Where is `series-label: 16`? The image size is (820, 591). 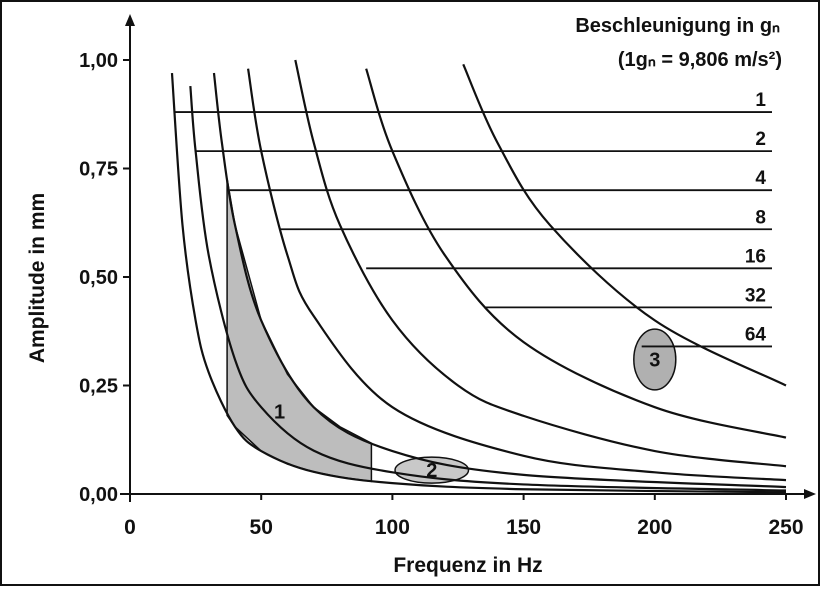 series-label: 16 is located at coordinates (755, 256).